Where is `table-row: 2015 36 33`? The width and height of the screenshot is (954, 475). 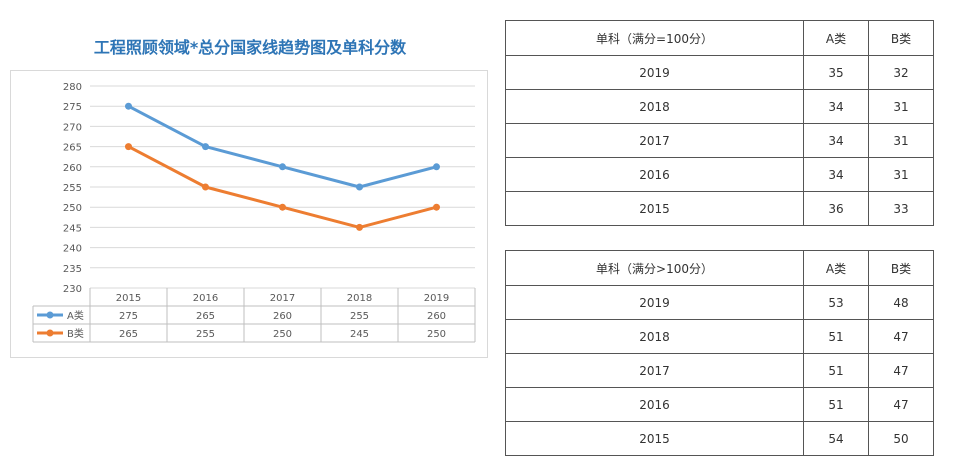
table-row: 2015 36 33 is located at coordinates (719, 208).